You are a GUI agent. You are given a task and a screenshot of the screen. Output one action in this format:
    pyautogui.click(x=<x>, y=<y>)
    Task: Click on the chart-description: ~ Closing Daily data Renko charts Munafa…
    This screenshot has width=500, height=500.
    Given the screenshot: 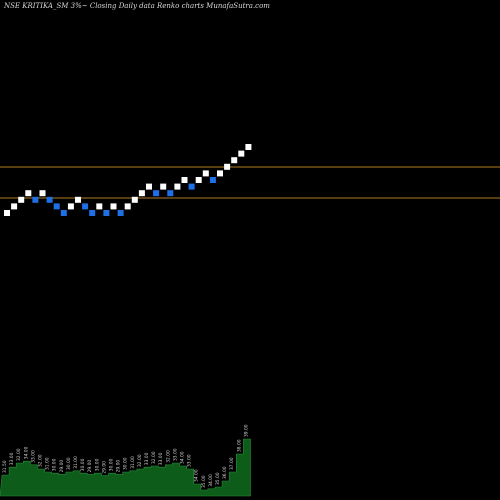 What is the action you would take?
    pyautogui.click(x=175, y=6)
    